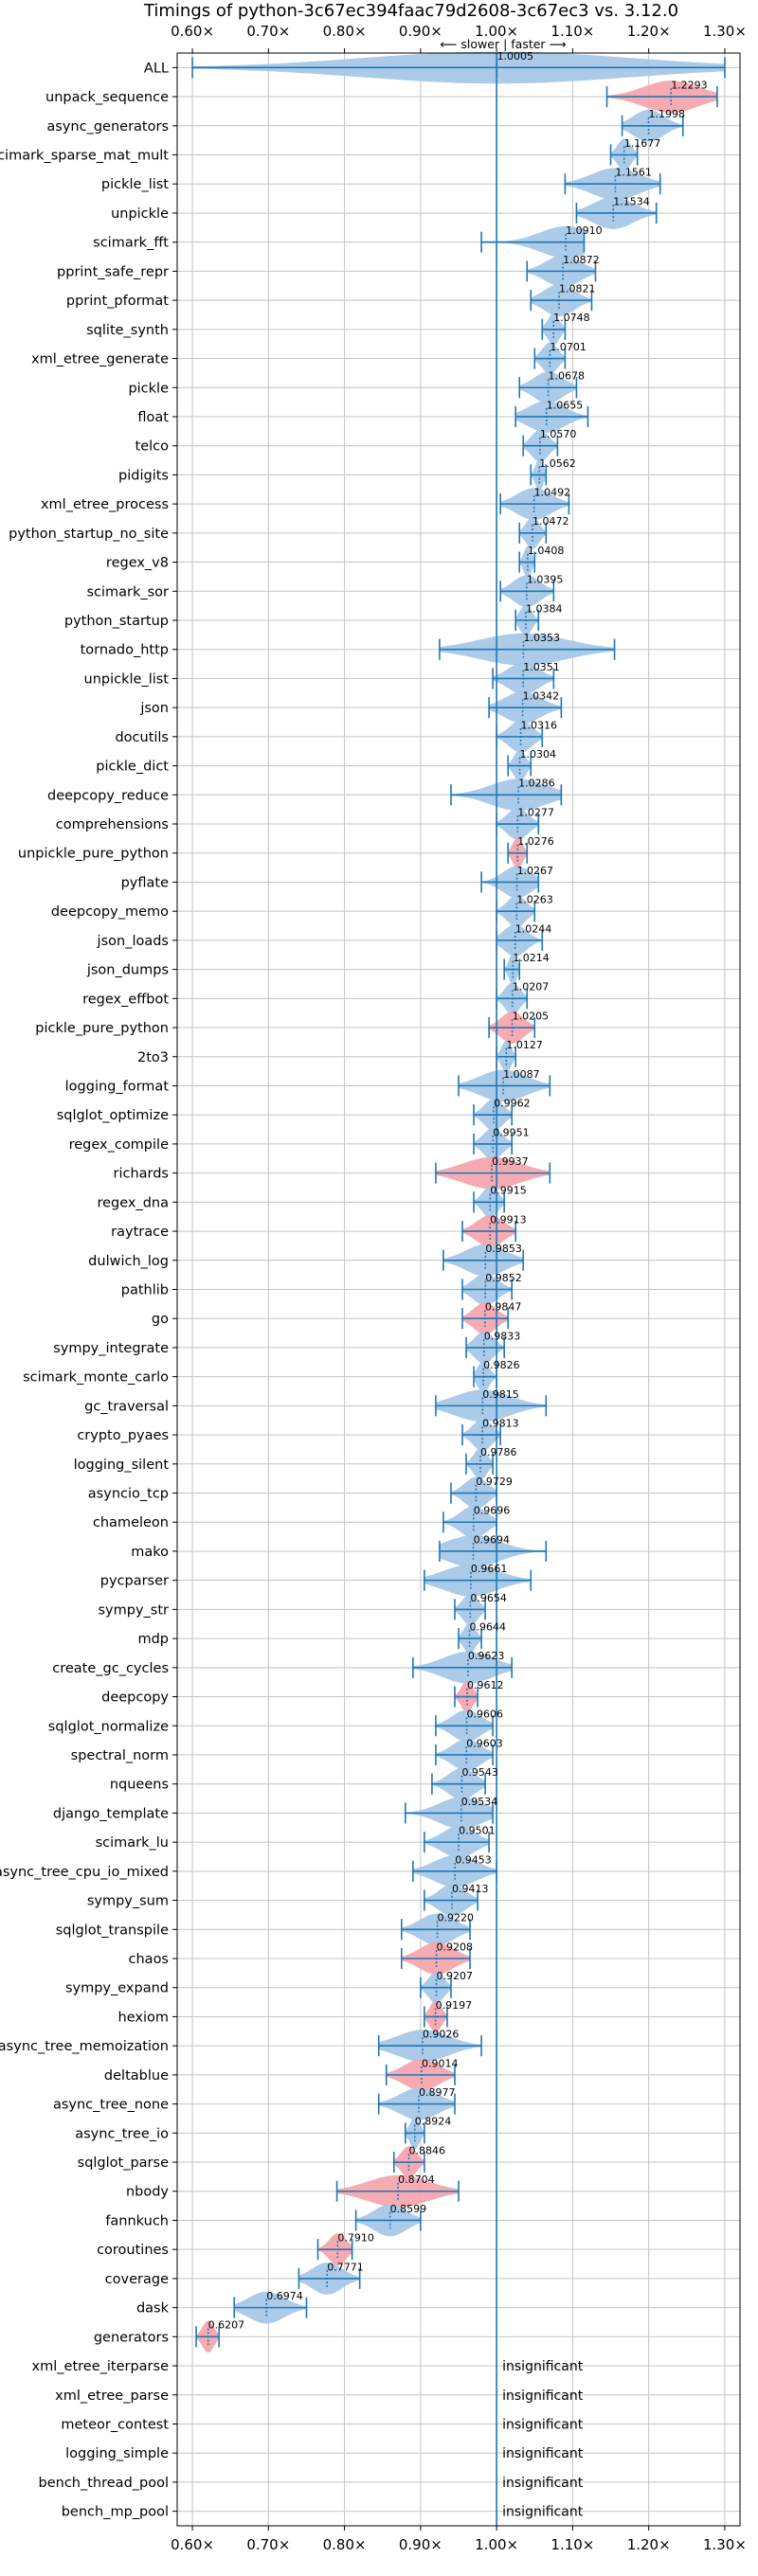 This screenshot has height=2576, width=758. What do you see at coordinates (104, 2483) in the screenshot?
I see `benchmark-label: bench_thread_pool` at bounding box center [104, 2483].